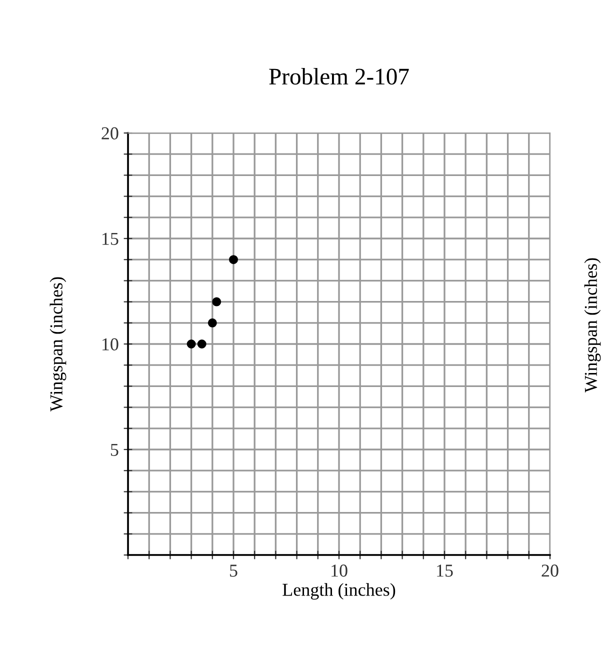 Image resolution: width=614 pixels, height=650 pixels. What do you see at coordinates (110, 133) in the screenshot?
I see `y-tick-label: 20` at bounding box center [110, 133].